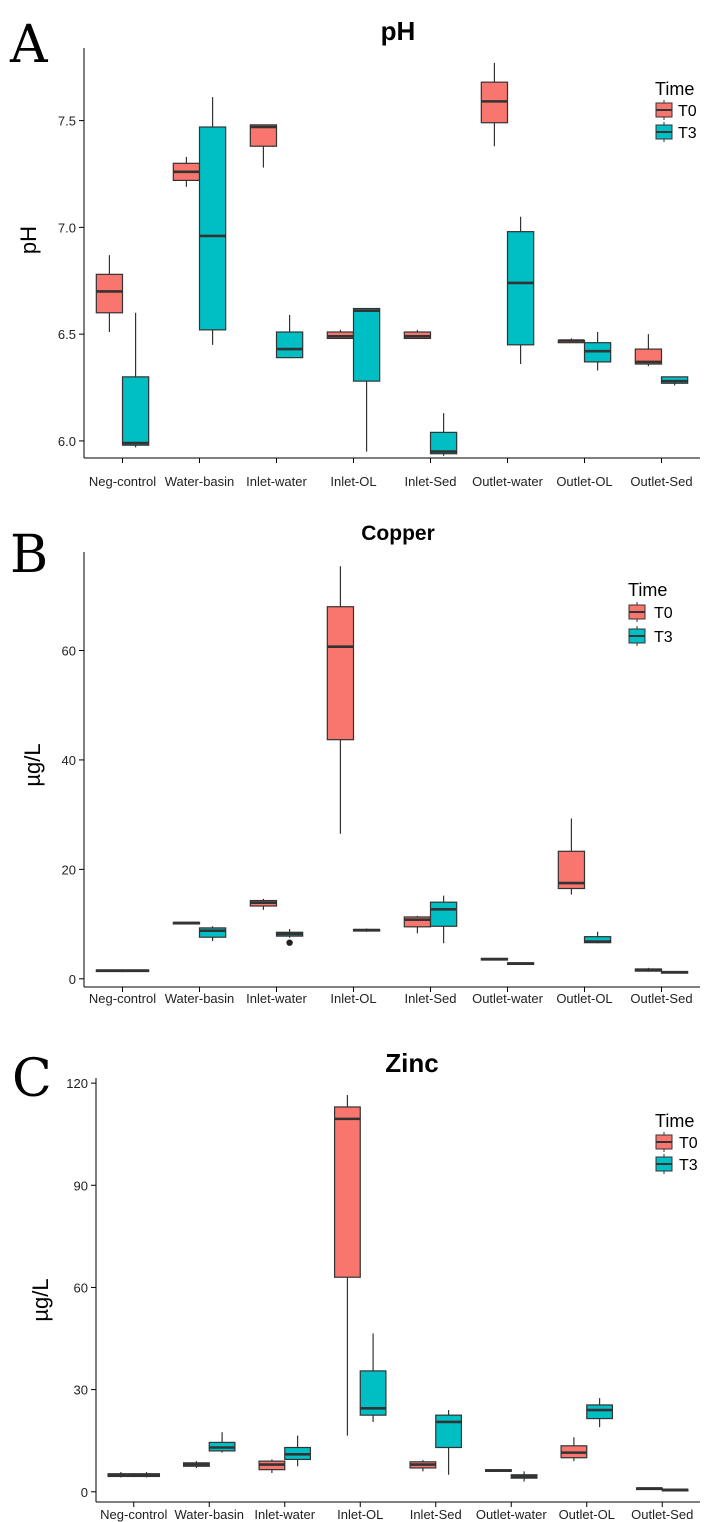 Image resolution: width=705 pixels, height=1522 pixels. I want to click on outlier-point, so click(289, 942).